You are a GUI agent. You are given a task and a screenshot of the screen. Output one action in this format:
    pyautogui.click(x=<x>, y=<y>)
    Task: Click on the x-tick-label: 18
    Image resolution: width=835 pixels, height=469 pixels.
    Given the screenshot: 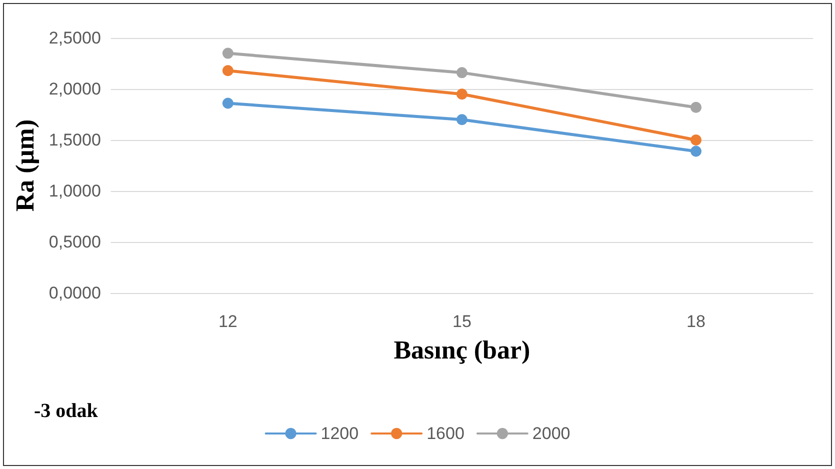 What is the action you would take?
    pyautogui.click(x=696, y=321)
    